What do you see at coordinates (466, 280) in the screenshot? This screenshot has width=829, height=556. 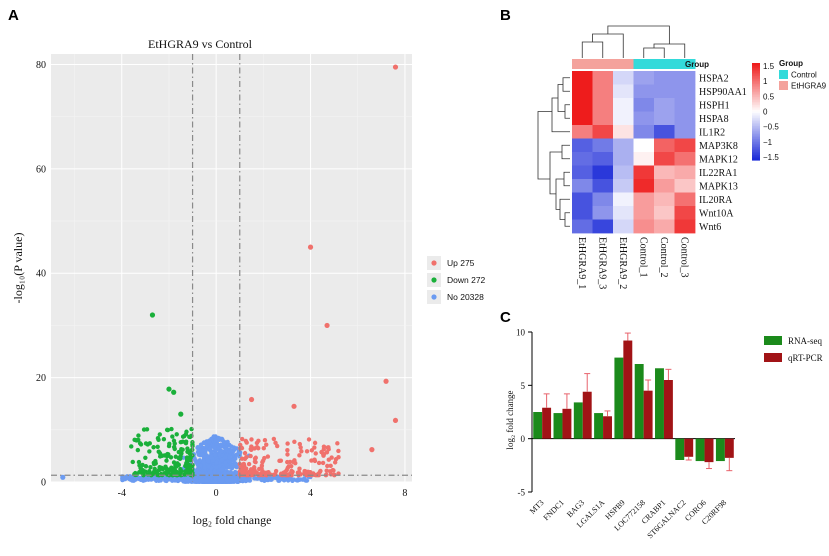 I see `volcano-legend-label: Down 272` at bounding box center [466, 280].